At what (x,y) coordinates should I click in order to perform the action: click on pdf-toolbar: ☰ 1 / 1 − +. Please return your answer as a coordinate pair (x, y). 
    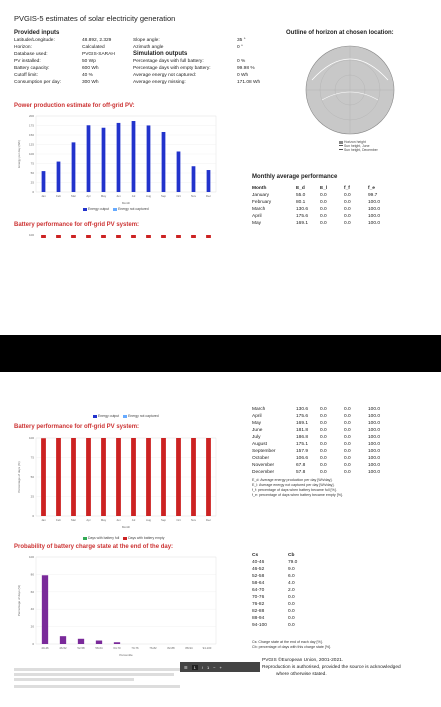
    Looking at the image, I should click on (220, 667).